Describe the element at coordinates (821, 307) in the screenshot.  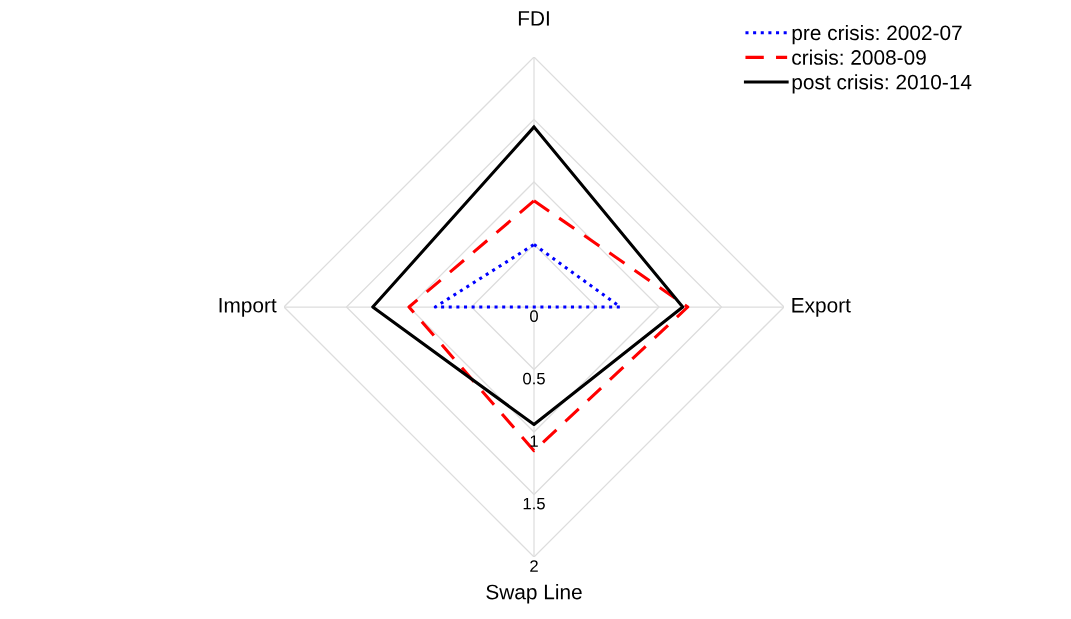
I see `spoke-label: Export` at that location.